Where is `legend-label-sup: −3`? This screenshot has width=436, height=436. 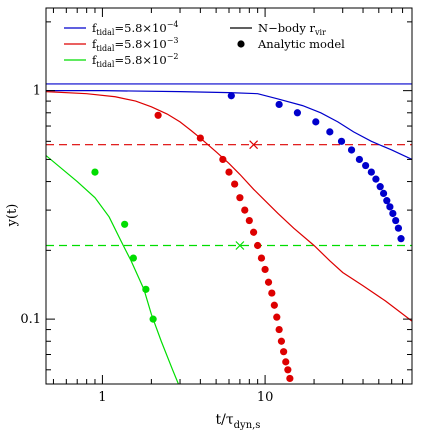 legend-label-sup: −3 is located at coordinates (173, 40).